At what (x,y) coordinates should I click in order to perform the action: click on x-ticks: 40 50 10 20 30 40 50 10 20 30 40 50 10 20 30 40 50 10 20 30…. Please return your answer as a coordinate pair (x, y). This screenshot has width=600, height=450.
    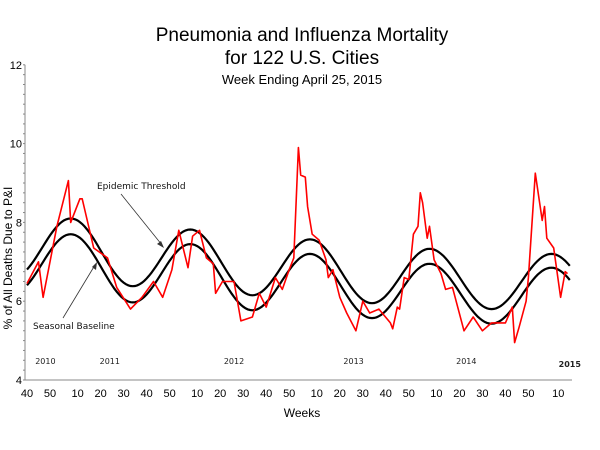
    Looking at the image, I should click on (293, 394).